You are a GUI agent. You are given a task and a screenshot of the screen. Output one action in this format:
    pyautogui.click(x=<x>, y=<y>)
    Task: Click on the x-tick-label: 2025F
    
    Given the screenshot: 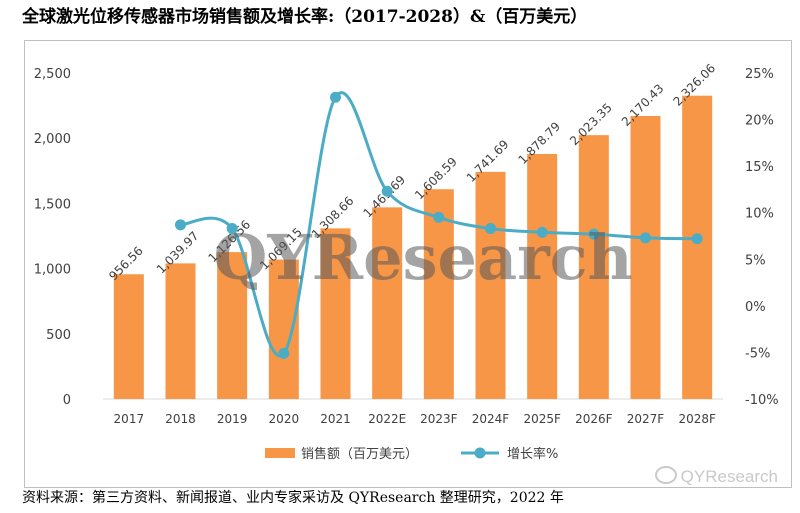 What is the action you would take?
    pyautogui.click(x=542, y=419)
    